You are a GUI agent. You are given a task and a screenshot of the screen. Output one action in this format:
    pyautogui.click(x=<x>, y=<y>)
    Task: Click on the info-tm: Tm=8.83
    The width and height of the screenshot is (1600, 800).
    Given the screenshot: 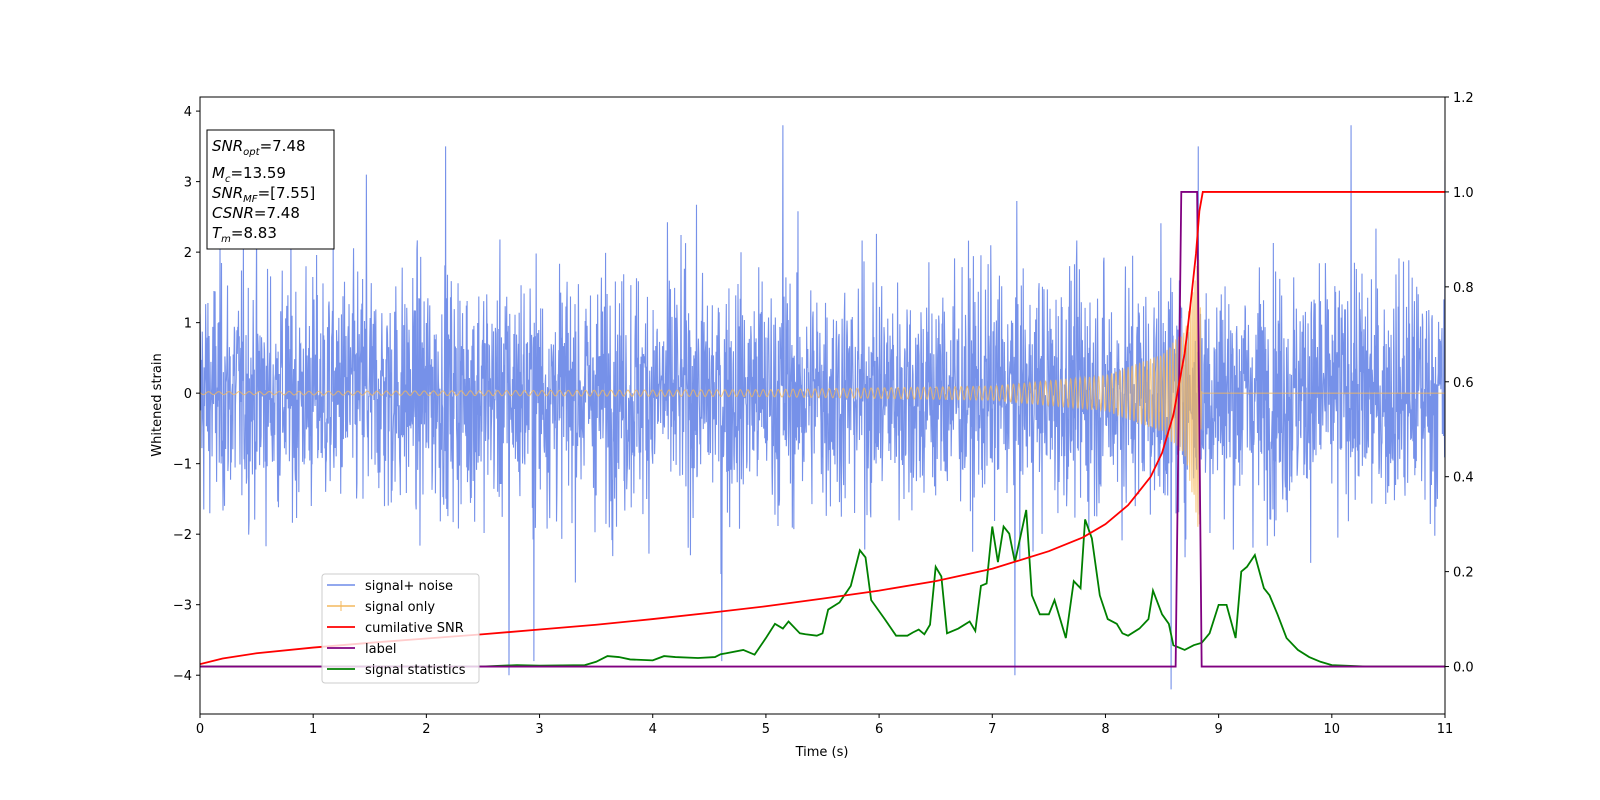 What is the action you would take?
    pyautogui.click(x=244, y=234)
    